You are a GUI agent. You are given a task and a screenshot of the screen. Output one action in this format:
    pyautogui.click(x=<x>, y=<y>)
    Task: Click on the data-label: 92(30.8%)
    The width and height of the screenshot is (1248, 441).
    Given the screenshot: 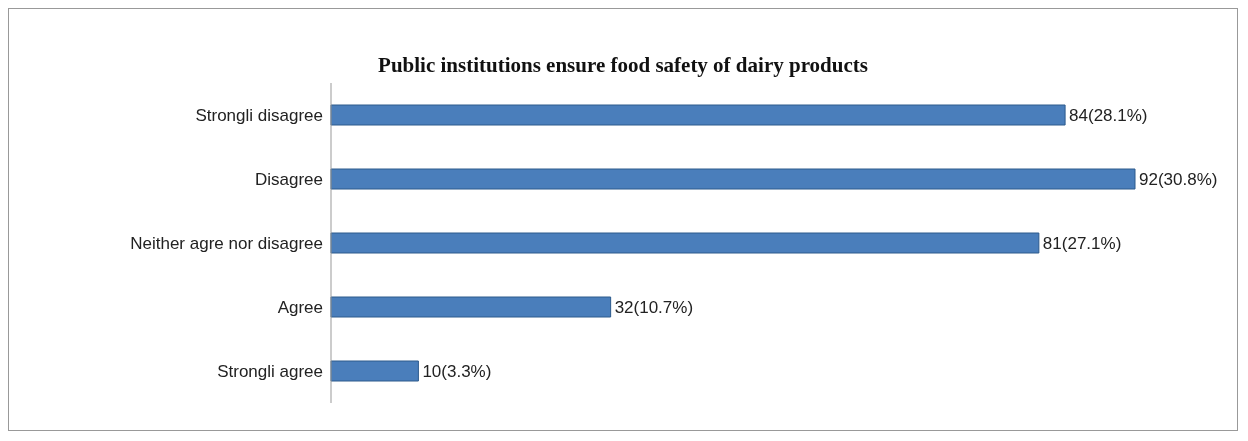 What is the action you would take?
    pyautogui.click(x=1178, y=179)
    